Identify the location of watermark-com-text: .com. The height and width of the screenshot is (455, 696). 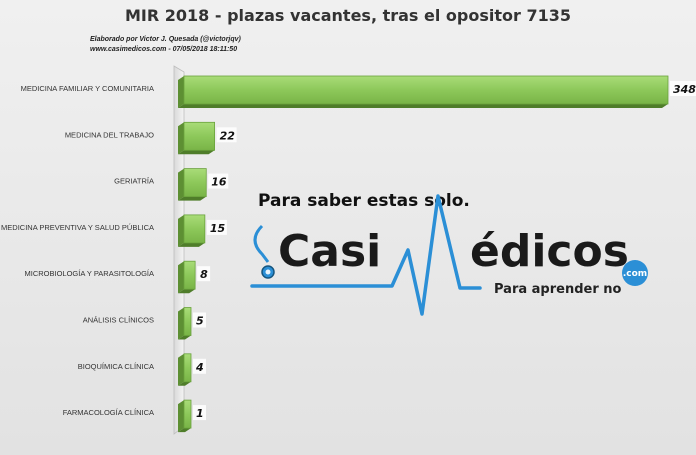
(635, 274).